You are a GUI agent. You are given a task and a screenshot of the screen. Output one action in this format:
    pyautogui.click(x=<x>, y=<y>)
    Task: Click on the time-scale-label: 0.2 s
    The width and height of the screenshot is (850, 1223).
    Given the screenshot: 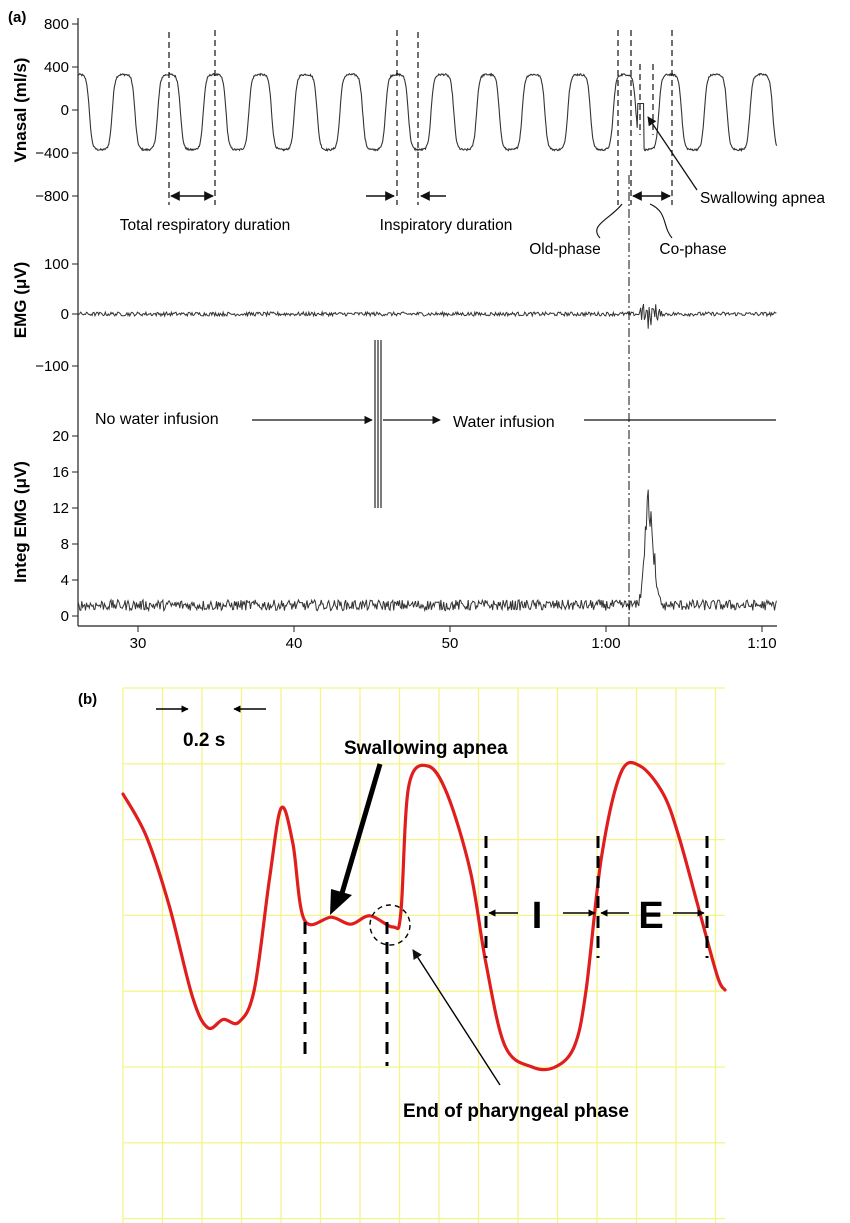 What is the action you would take?
    pyautogui.click(x=204, y=740)
    